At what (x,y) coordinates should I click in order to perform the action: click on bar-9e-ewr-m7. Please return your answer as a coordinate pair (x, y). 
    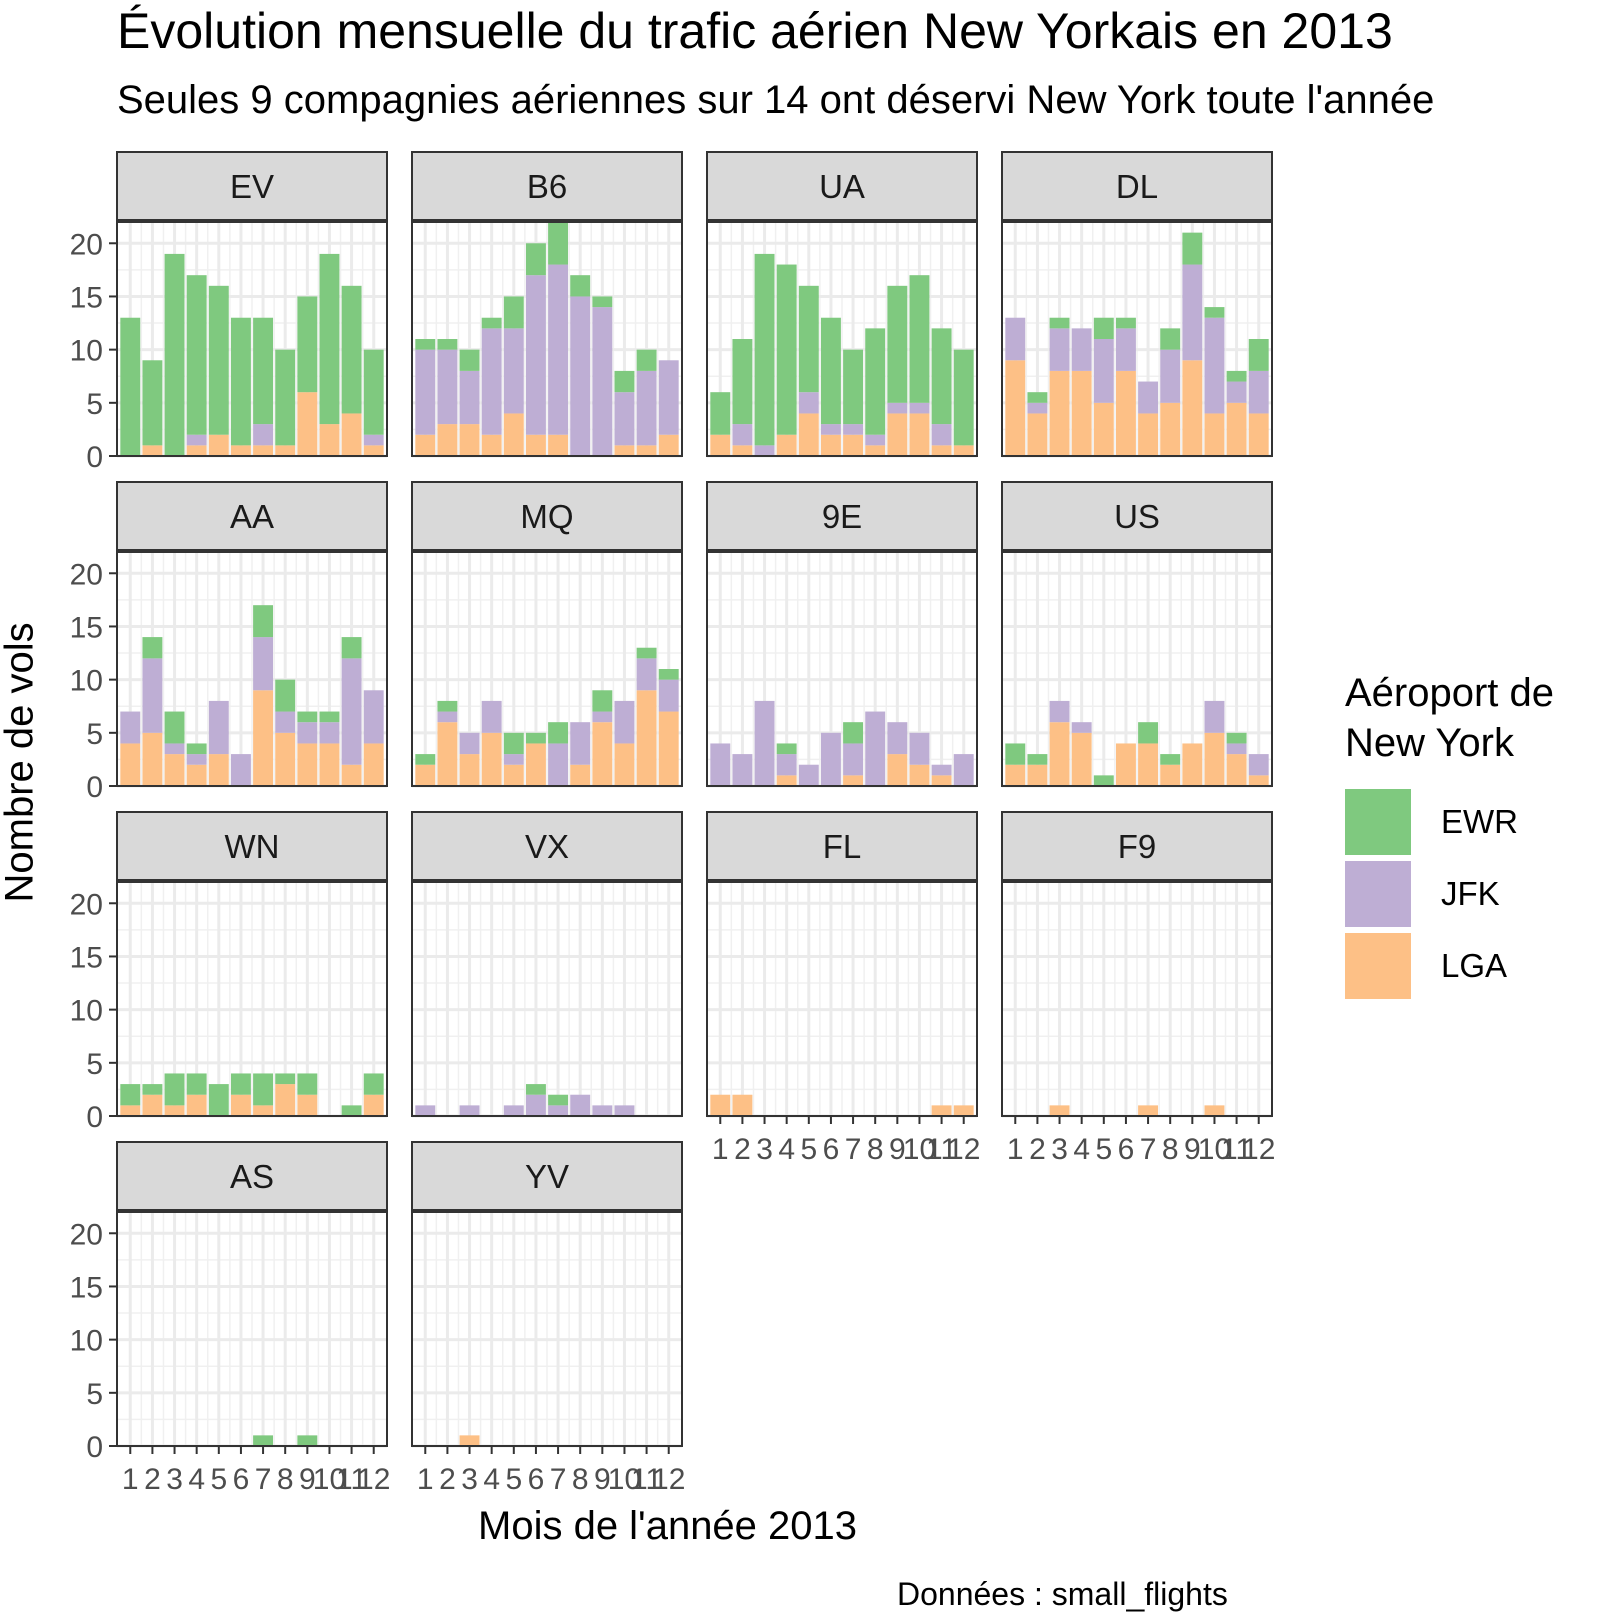
    Looking at the image, I should click on (853, 733).